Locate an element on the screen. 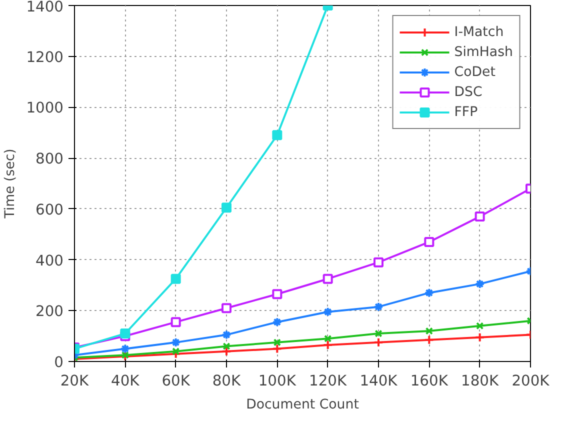 Image resolution: width=570 pixels, height=423 pixels. y-tick-label: 200 is located at coordinates (50, 311).